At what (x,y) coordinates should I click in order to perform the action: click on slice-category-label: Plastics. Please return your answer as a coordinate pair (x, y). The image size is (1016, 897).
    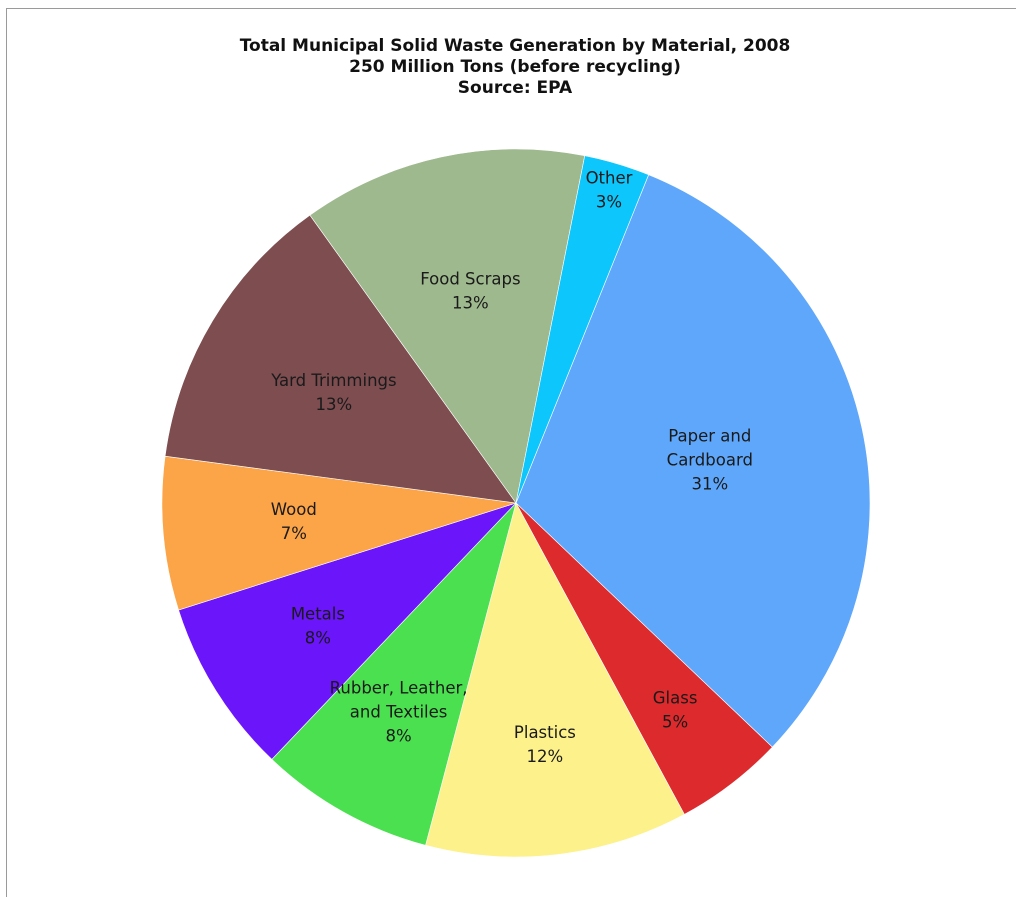
    Looking at the image, I should click on (545, 732).